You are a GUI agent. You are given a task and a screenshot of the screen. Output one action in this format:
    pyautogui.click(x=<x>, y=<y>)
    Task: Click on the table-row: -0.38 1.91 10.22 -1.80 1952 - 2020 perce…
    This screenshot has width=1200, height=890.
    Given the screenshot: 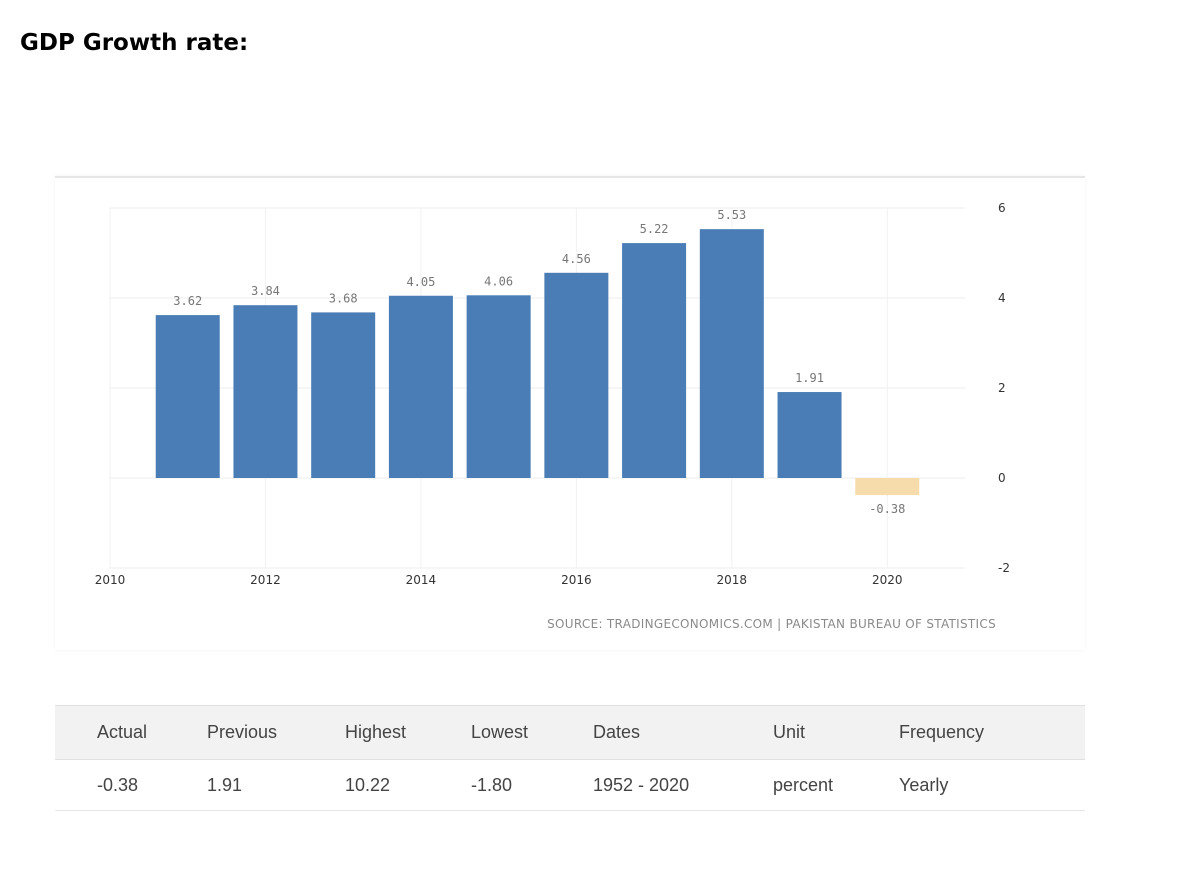 What is the action you would take?
    pyautogui.click(x=570, y=785)
    